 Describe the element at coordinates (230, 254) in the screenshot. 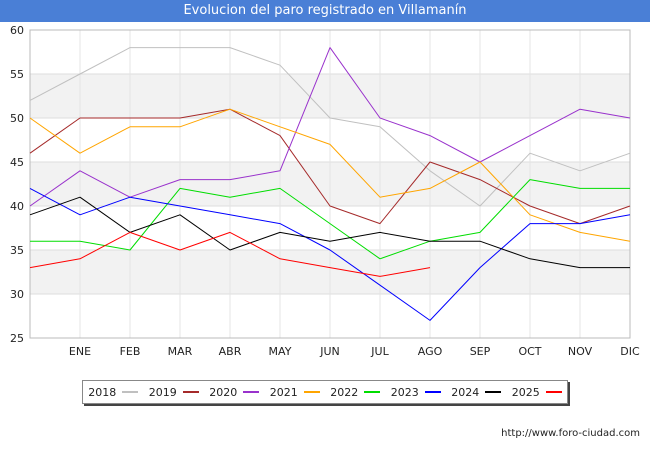

I see `series-line-2025` at that location.